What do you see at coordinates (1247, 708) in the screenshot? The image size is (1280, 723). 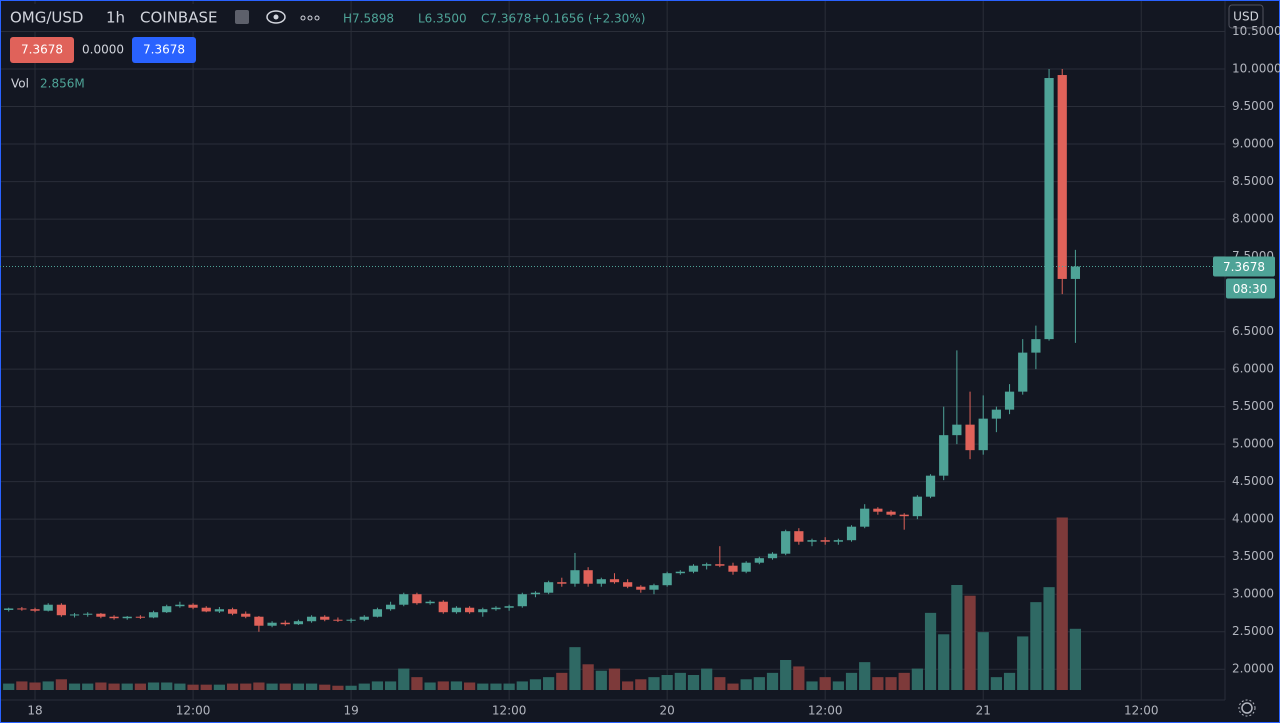 I see `settings-icon` at bounding box center [1247, 708].